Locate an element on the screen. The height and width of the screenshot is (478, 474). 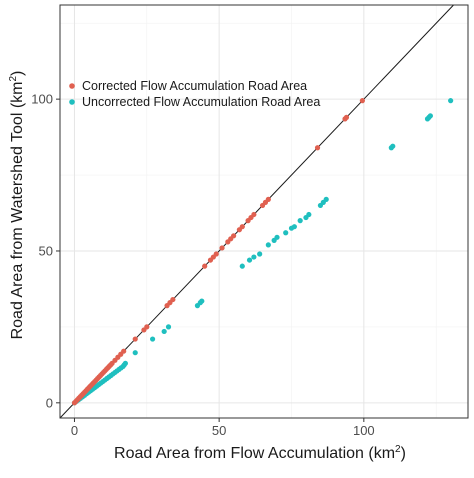
x-tick-label: 0 is located at coordinates (74, 430).